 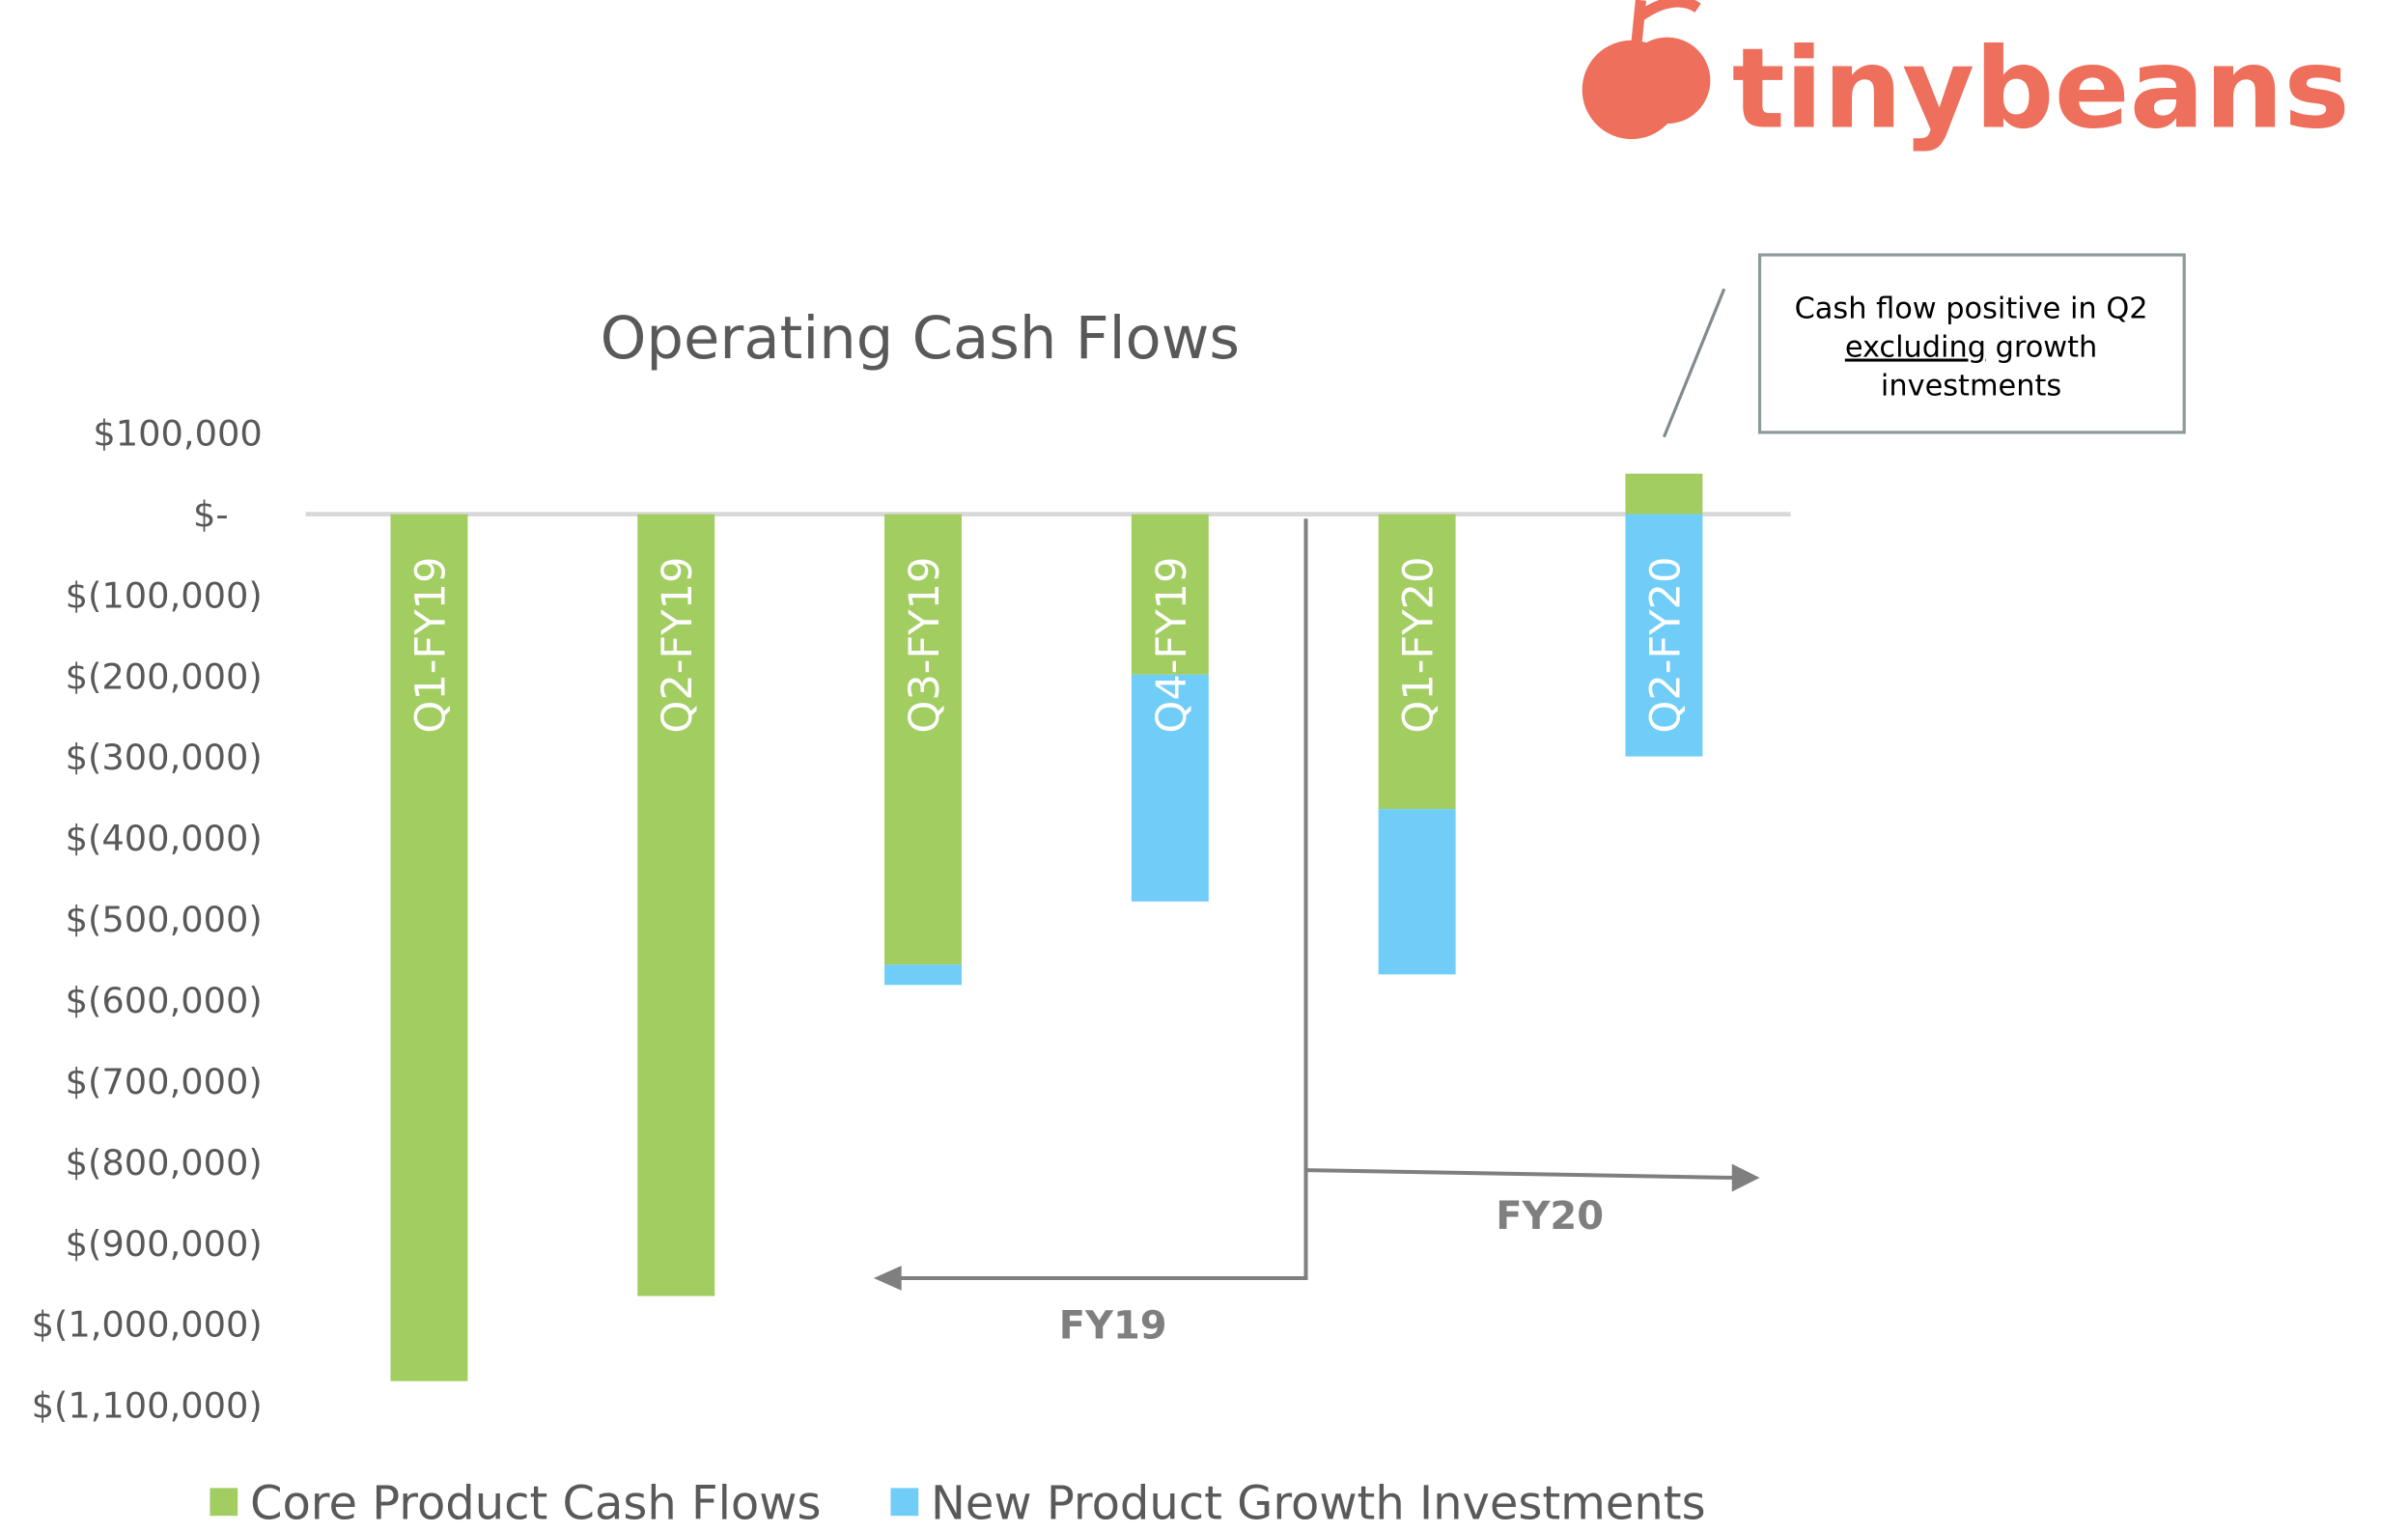 What do you see at coordinates (165, 1081) in the screenshot?
I see `y-tick-label: $(700,000)` at bounding box center [165, 1081].